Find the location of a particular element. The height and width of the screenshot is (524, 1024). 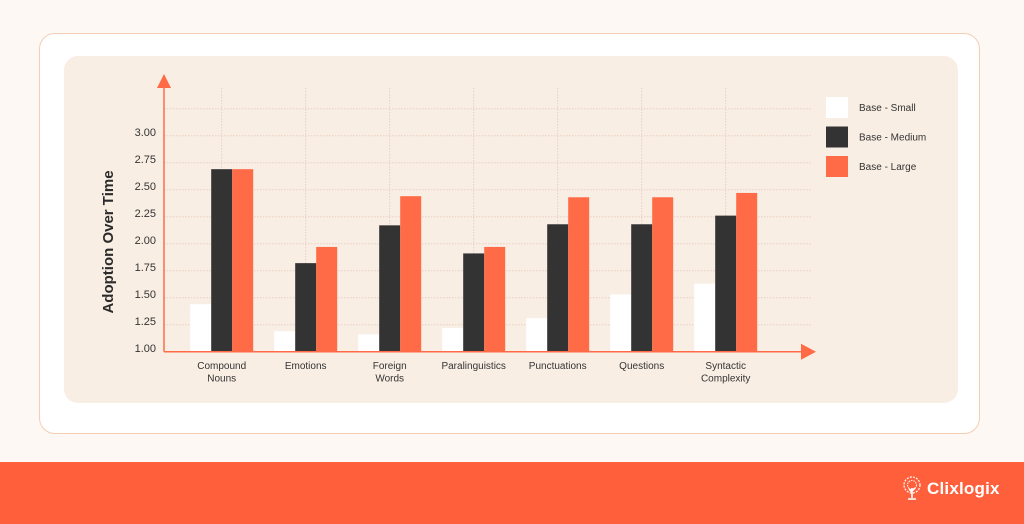

footer-band is located at coordinates (512, 493).